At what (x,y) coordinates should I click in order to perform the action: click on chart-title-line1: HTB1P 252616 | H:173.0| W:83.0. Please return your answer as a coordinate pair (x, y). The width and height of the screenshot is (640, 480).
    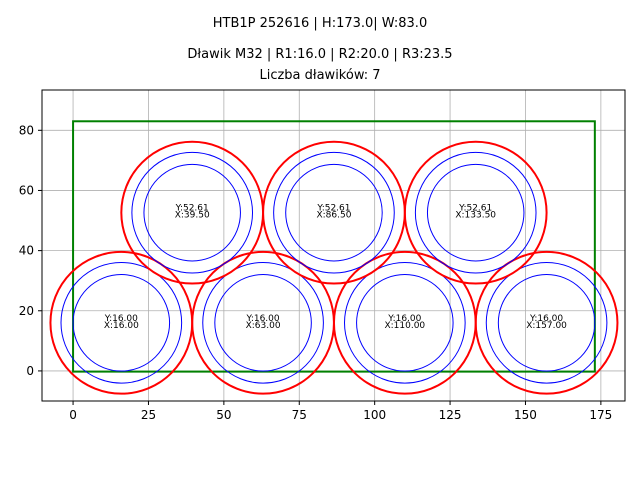
    Looking at the image, I should click on (320, 23).